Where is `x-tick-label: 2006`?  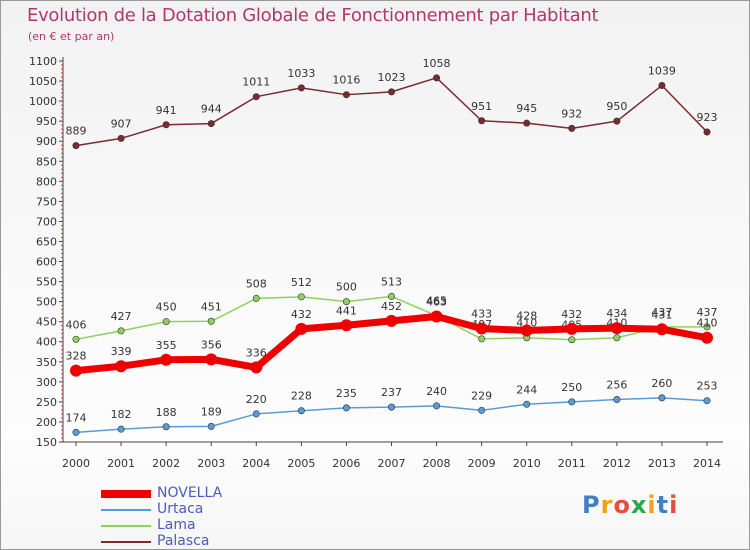
x-tick-label: 2006 is located at coordinates (346, 463).